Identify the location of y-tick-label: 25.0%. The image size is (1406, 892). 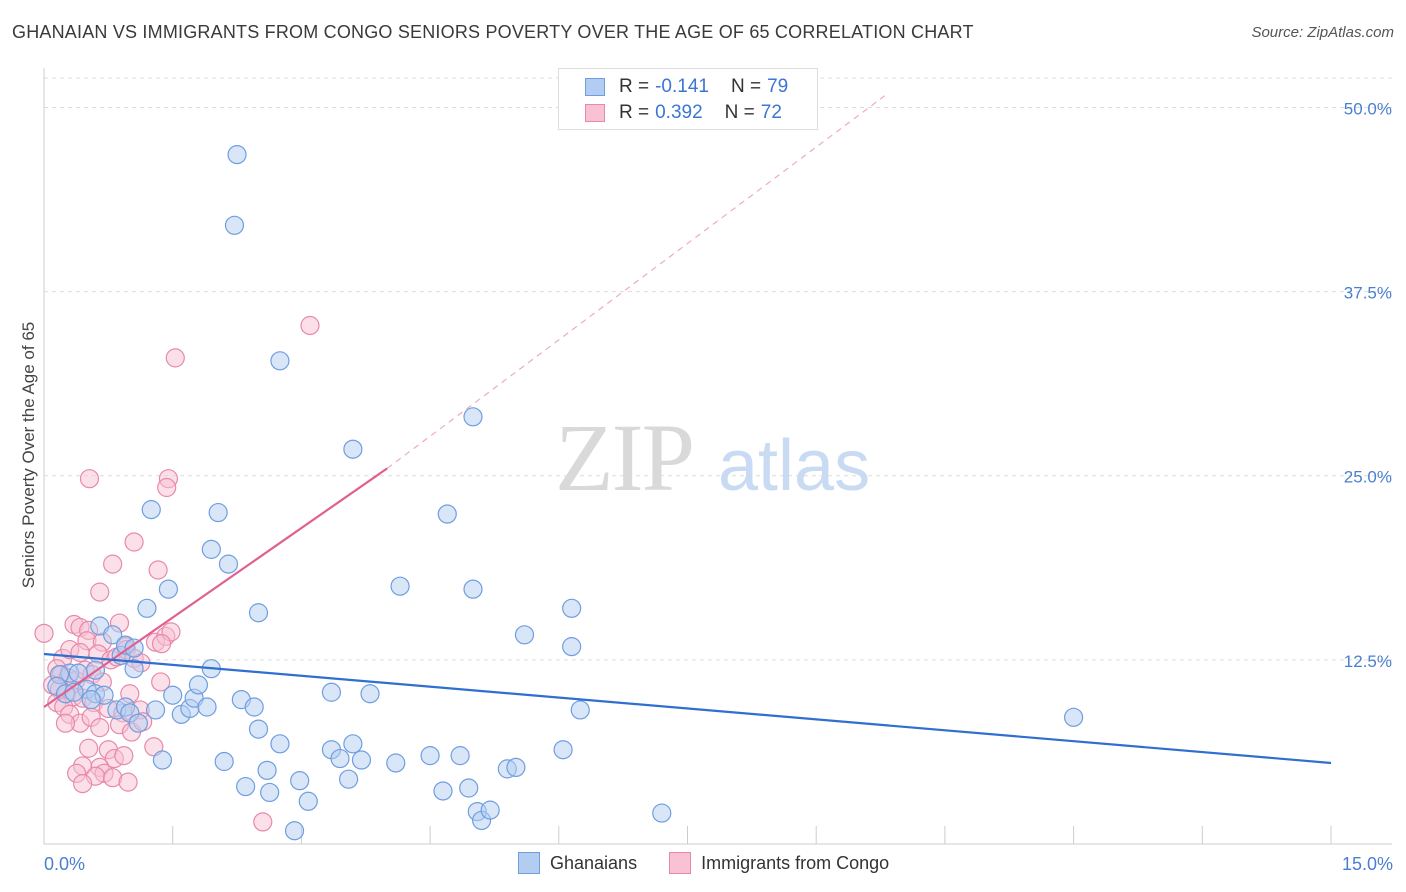
(1368, 477).